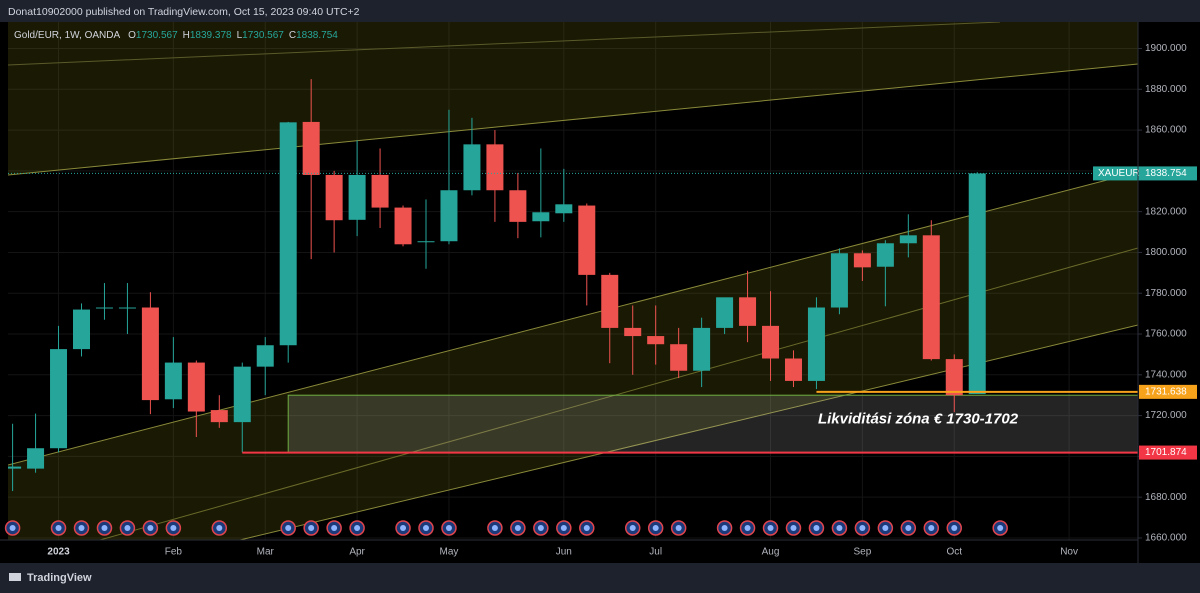 Image resolution: width=1200 pixels, height=593 pixels. I want to click on legend-item: L, so click(240, 35).